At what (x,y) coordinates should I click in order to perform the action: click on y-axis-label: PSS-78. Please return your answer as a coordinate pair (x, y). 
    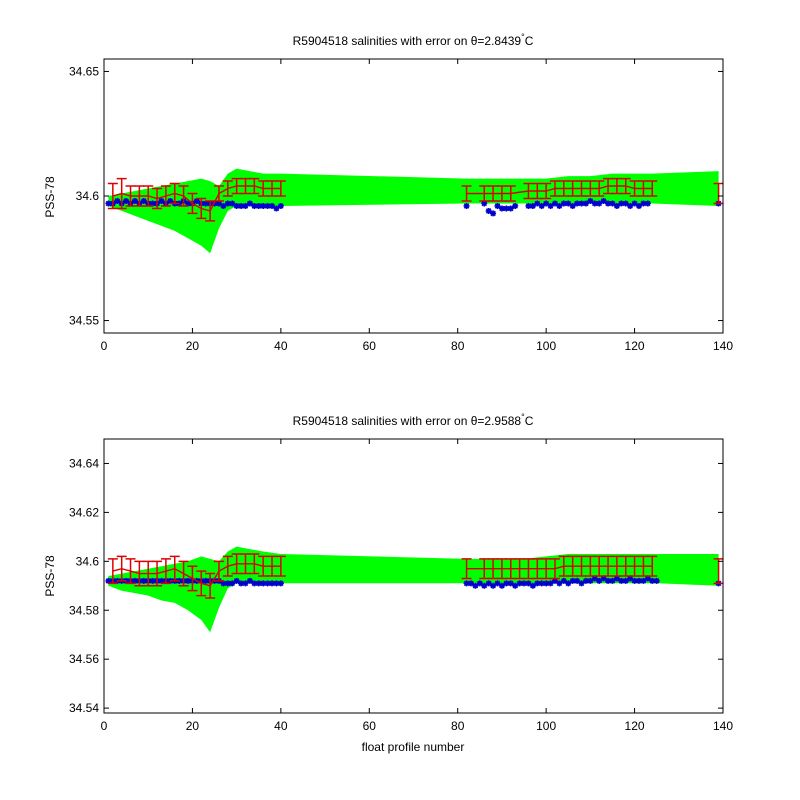
    Looking at the image, I should click on (50, 576).